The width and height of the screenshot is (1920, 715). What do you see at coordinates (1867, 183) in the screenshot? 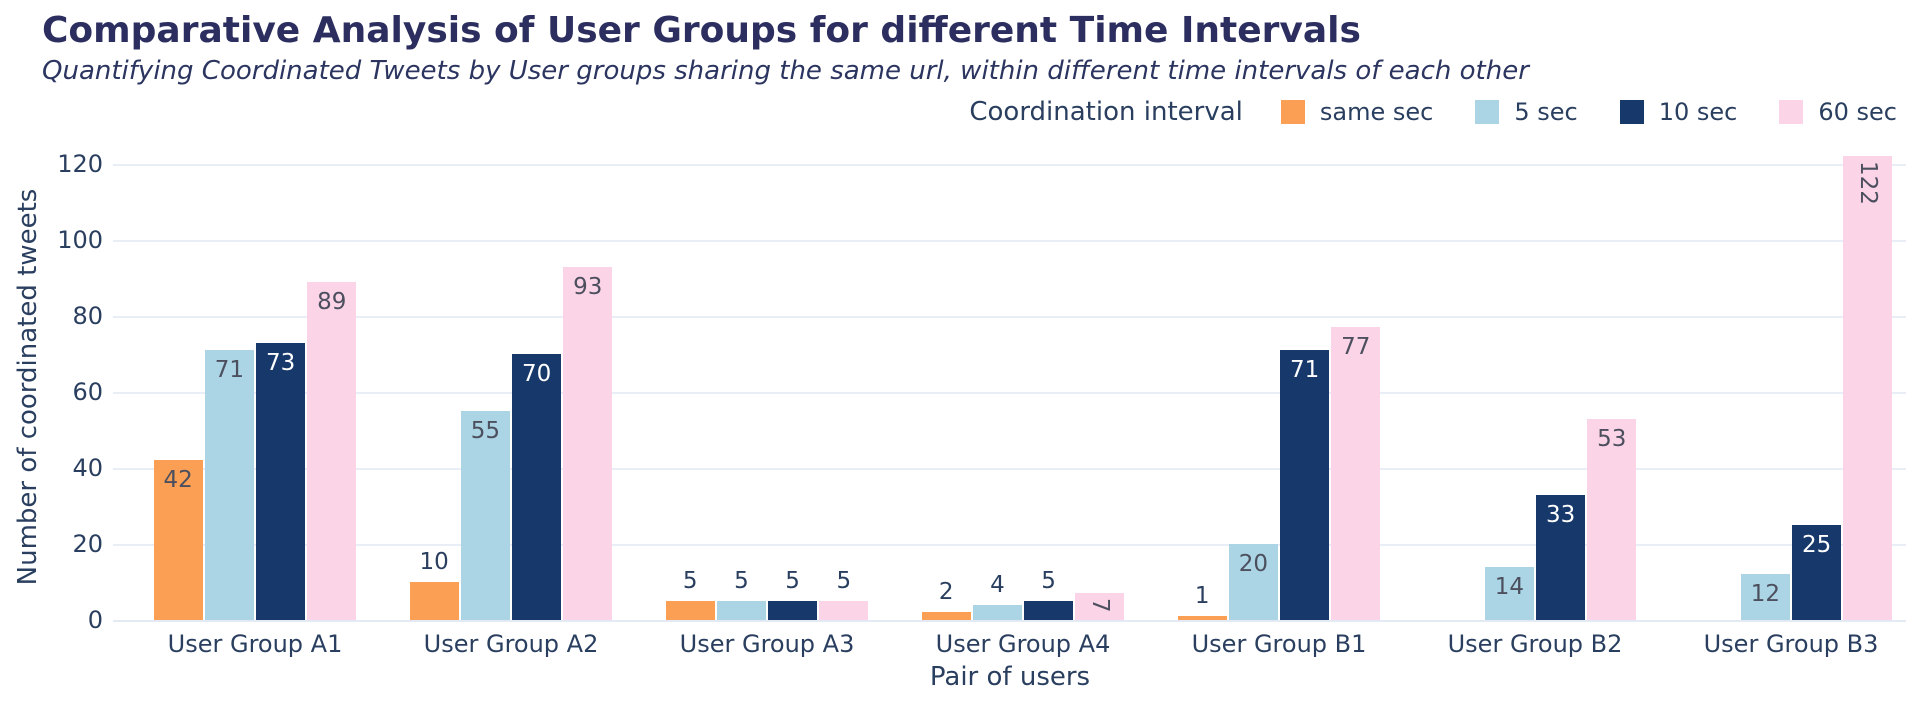
I see `bar-value-label: 122` at bounding box center [1867, 183].